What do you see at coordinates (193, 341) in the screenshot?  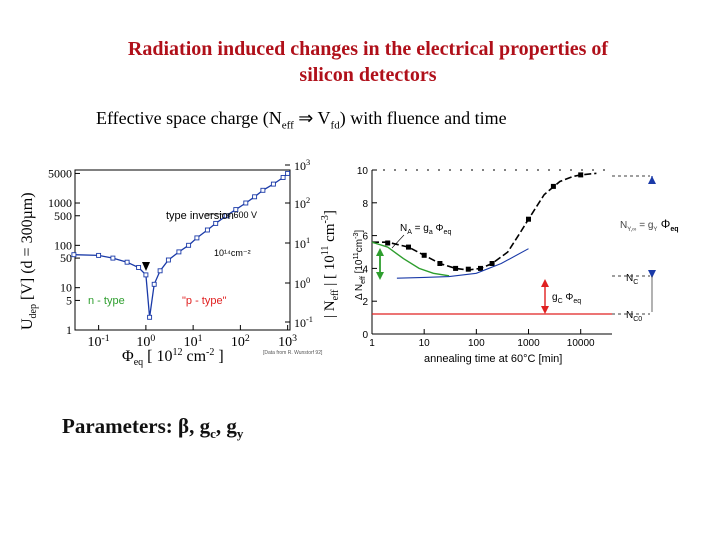 I see `left-x-tick-label: 10¹` at bounding box center [193, 341].